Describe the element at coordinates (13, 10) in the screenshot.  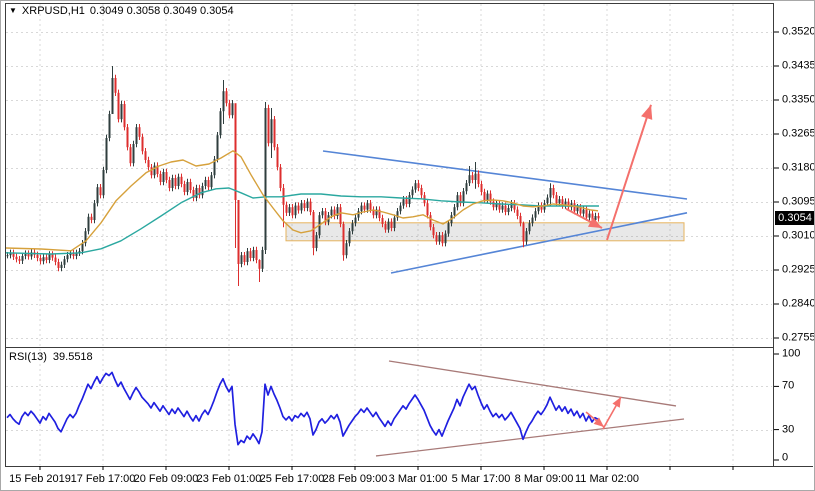
I see `collapse-icon: ▼` at that location.